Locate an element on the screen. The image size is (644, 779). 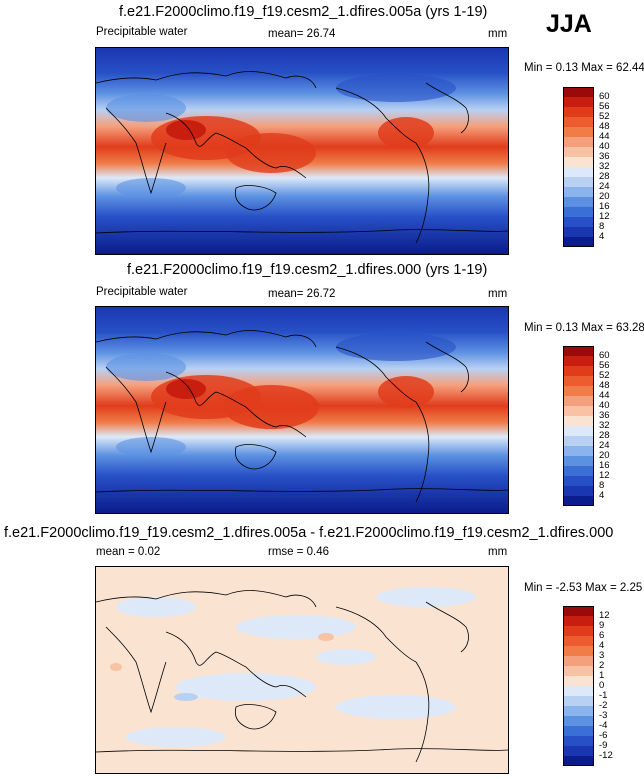
panel-1-colorbar-tick: 4 is located at coordinates (602, 236).